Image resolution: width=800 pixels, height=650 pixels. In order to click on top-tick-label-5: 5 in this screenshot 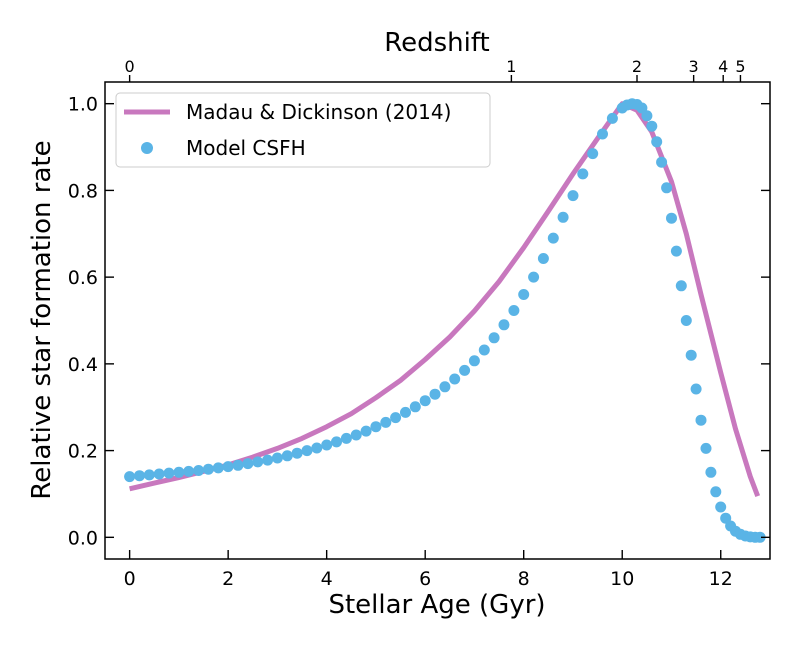, I will do `click(740, 66)`.